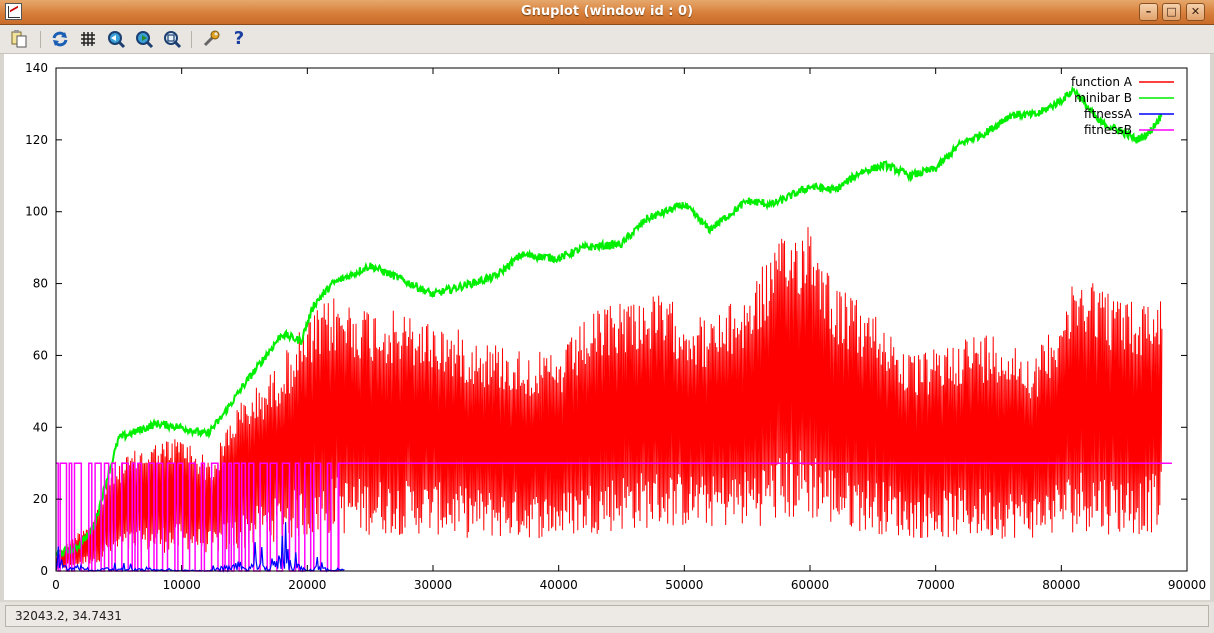 The height and width of the screenshot is (633, 1214). I want to click on copy-clipboard-icon, so click(19, 39).